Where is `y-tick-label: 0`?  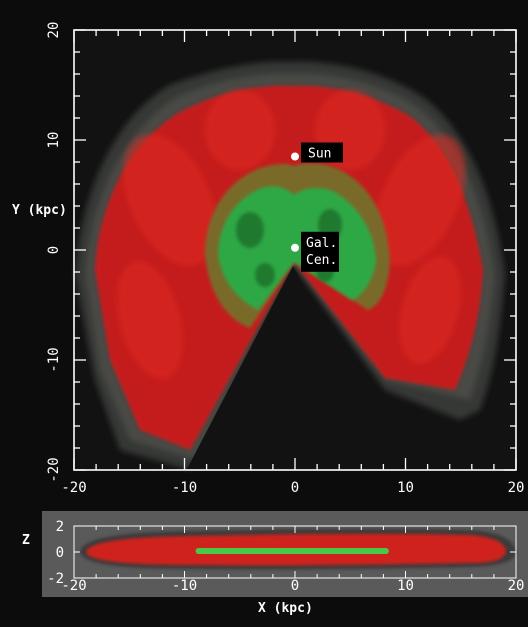
y-tick-label: 0 is located at coordinates (54, 250).